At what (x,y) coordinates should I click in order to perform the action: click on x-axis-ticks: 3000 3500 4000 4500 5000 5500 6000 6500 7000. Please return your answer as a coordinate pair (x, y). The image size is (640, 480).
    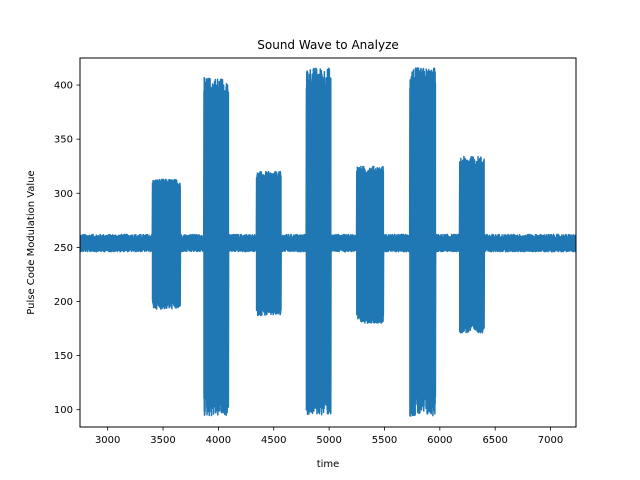
    Looking at the image, I should click on (329, 436).